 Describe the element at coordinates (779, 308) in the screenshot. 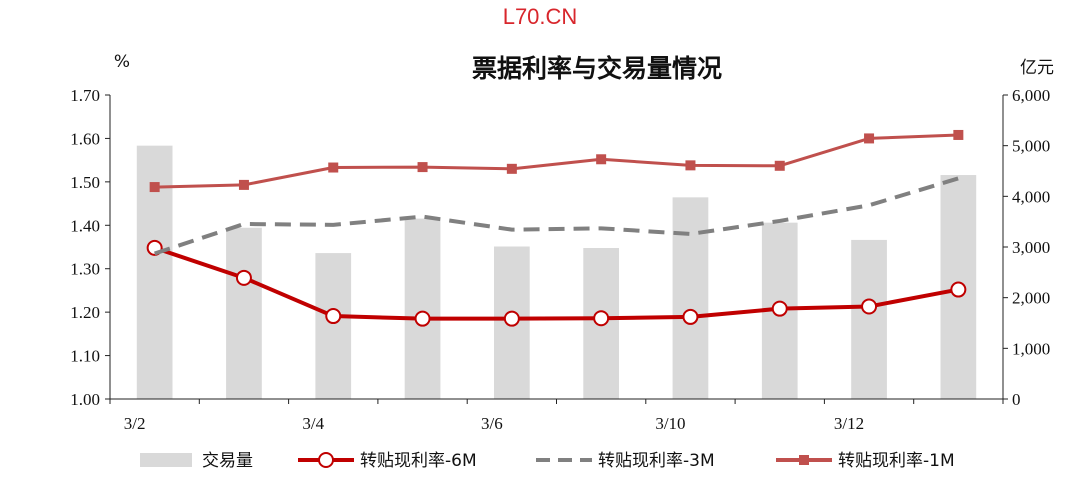

I see `point-6m-3/11` at that location.